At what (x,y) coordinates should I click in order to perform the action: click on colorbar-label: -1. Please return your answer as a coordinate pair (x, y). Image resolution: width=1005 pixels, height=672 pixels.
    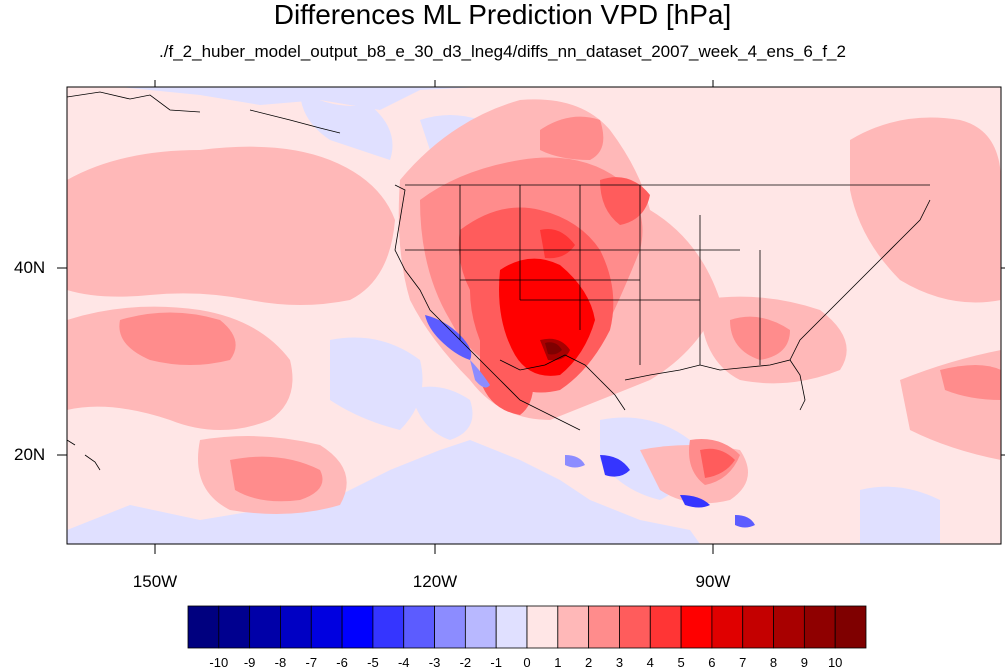
    Looking at the image, I should click on (496, 662).